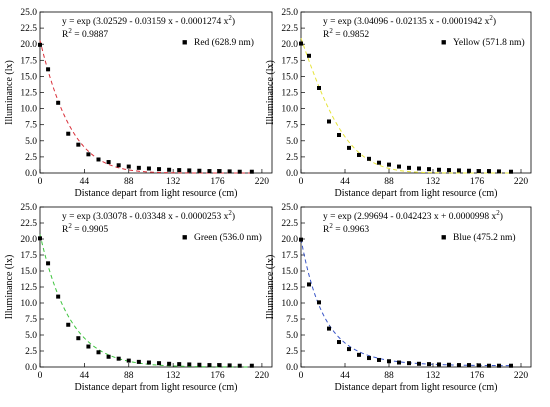 Image resolution: width=550 pixels, height=407 pixels. What do you see at coordinates (270, 287) in the screenshot?
I see `y-axis-label: Illuminance (lx)` at bounding box center [270, 287].